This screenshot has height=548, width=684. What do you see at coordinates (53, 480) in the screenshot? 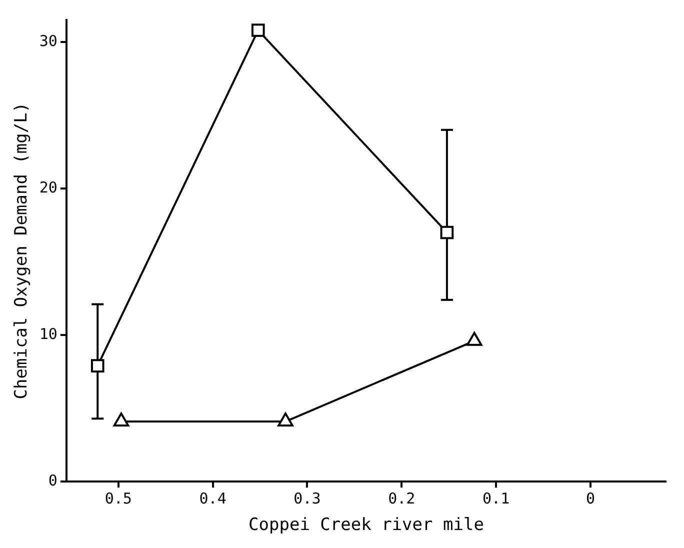
I see `y-tick-label: 0` at bounding box center [53, 480].